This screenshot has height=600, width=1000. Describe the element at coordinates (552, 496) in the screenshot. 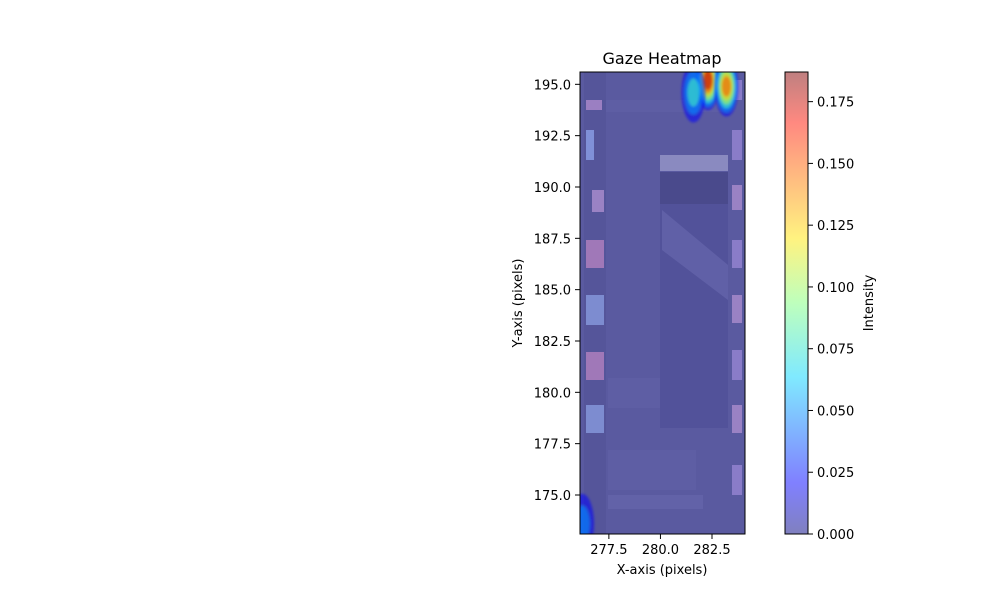

I see `y-tick-label: 175.0` at that location.